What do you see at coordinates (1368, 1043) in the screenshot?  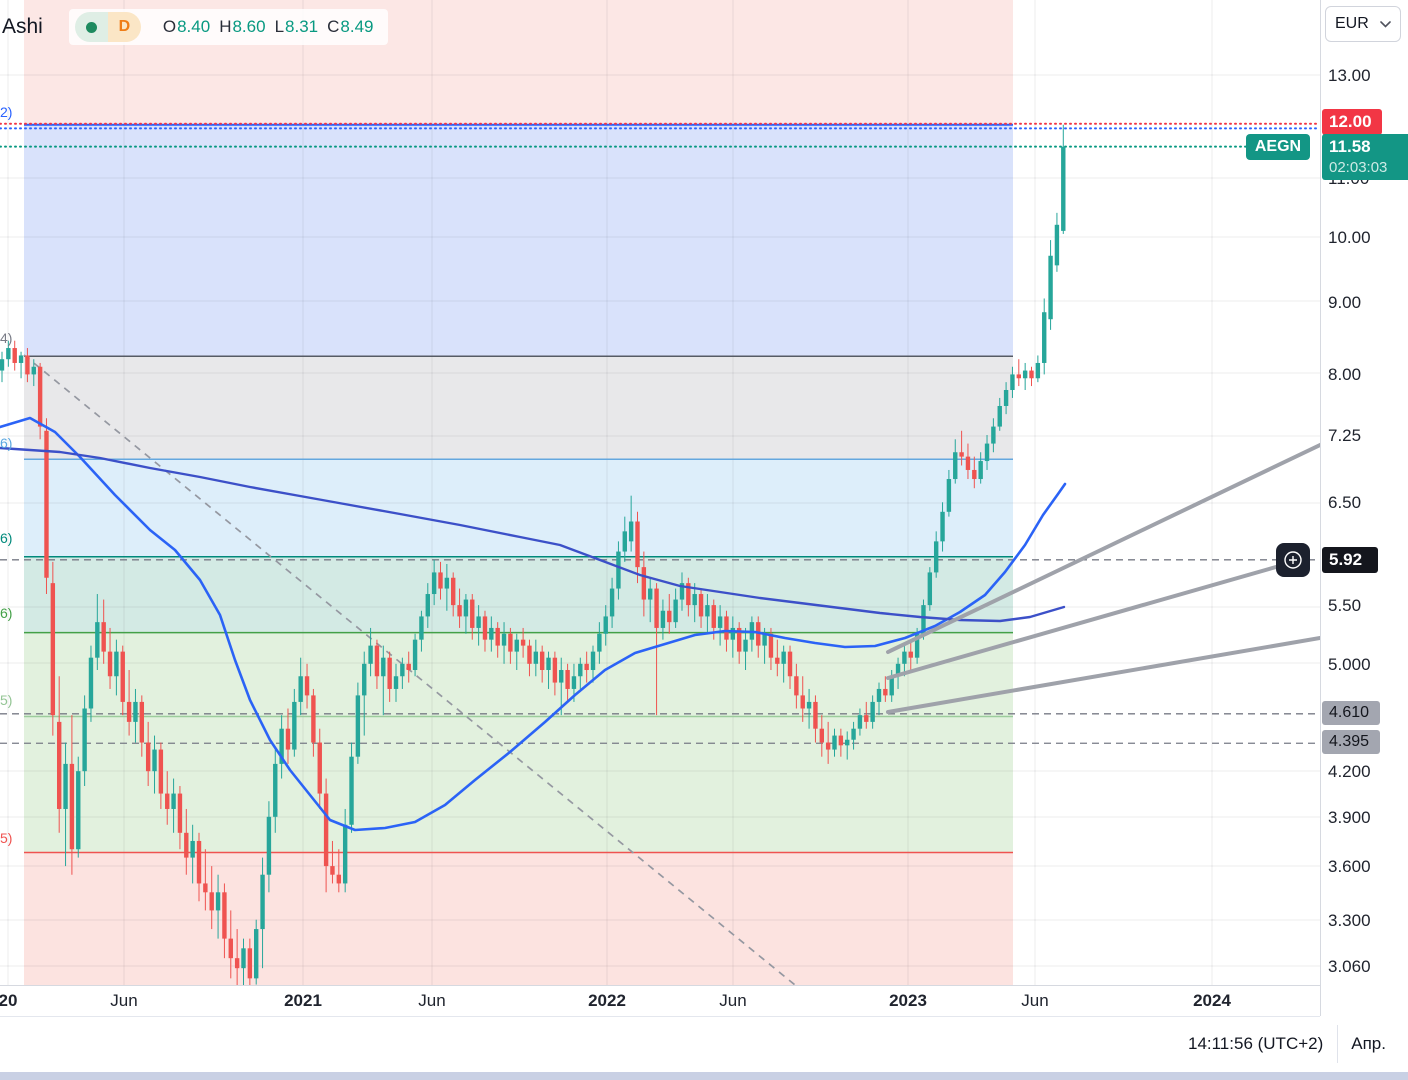 I see `go-to-date-button: Апр.` at bounding box center [1368, 1043].